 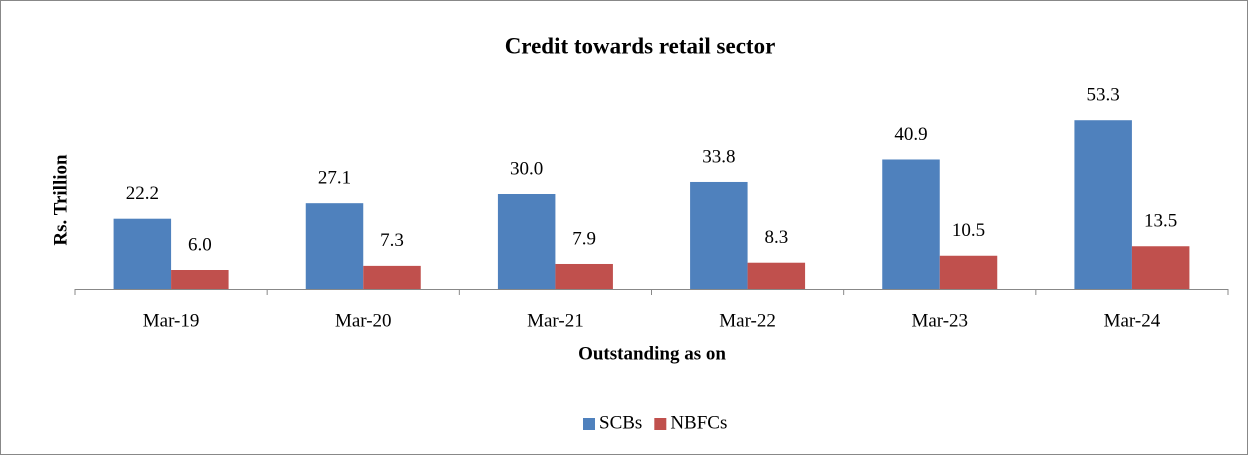 I want to click on x-tick-label: Mar-21, so click(x=555, y=320).